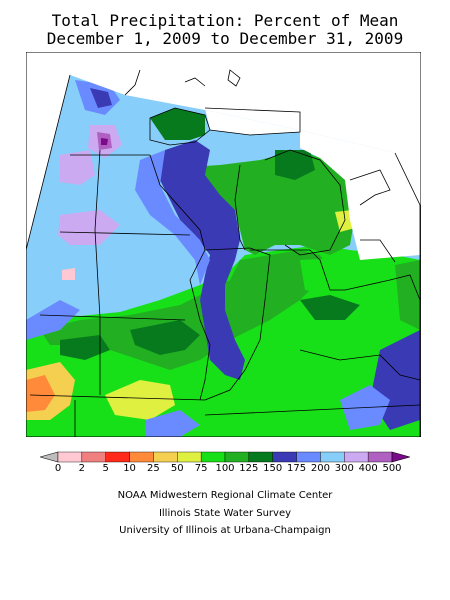 The width and height of the screenshot is (450, 600). What do you see at coordinates (225, 38) in the screenshot?
I see `map-title-line2: December 1, 2009 to December 31, 2009` at bounding box center [225, 38].